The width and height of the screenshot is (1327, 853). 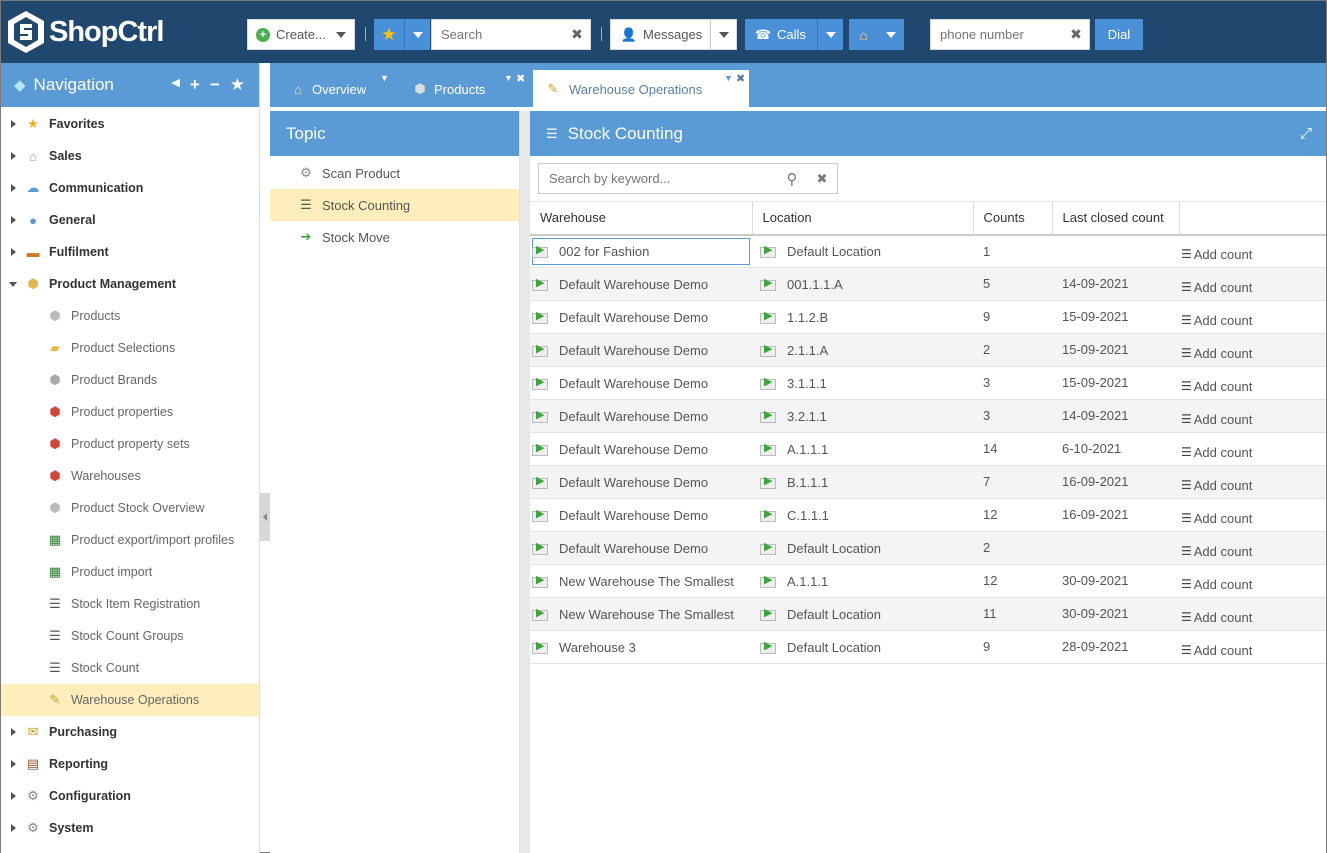 I want to click on location-cell: A.1.1.1, so click(x=866, y=581).